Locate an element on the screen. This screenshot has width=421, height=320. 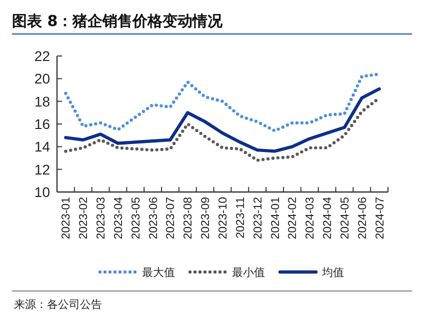
x-tick-label: 2023-08 is located at coordinates (188, 218).